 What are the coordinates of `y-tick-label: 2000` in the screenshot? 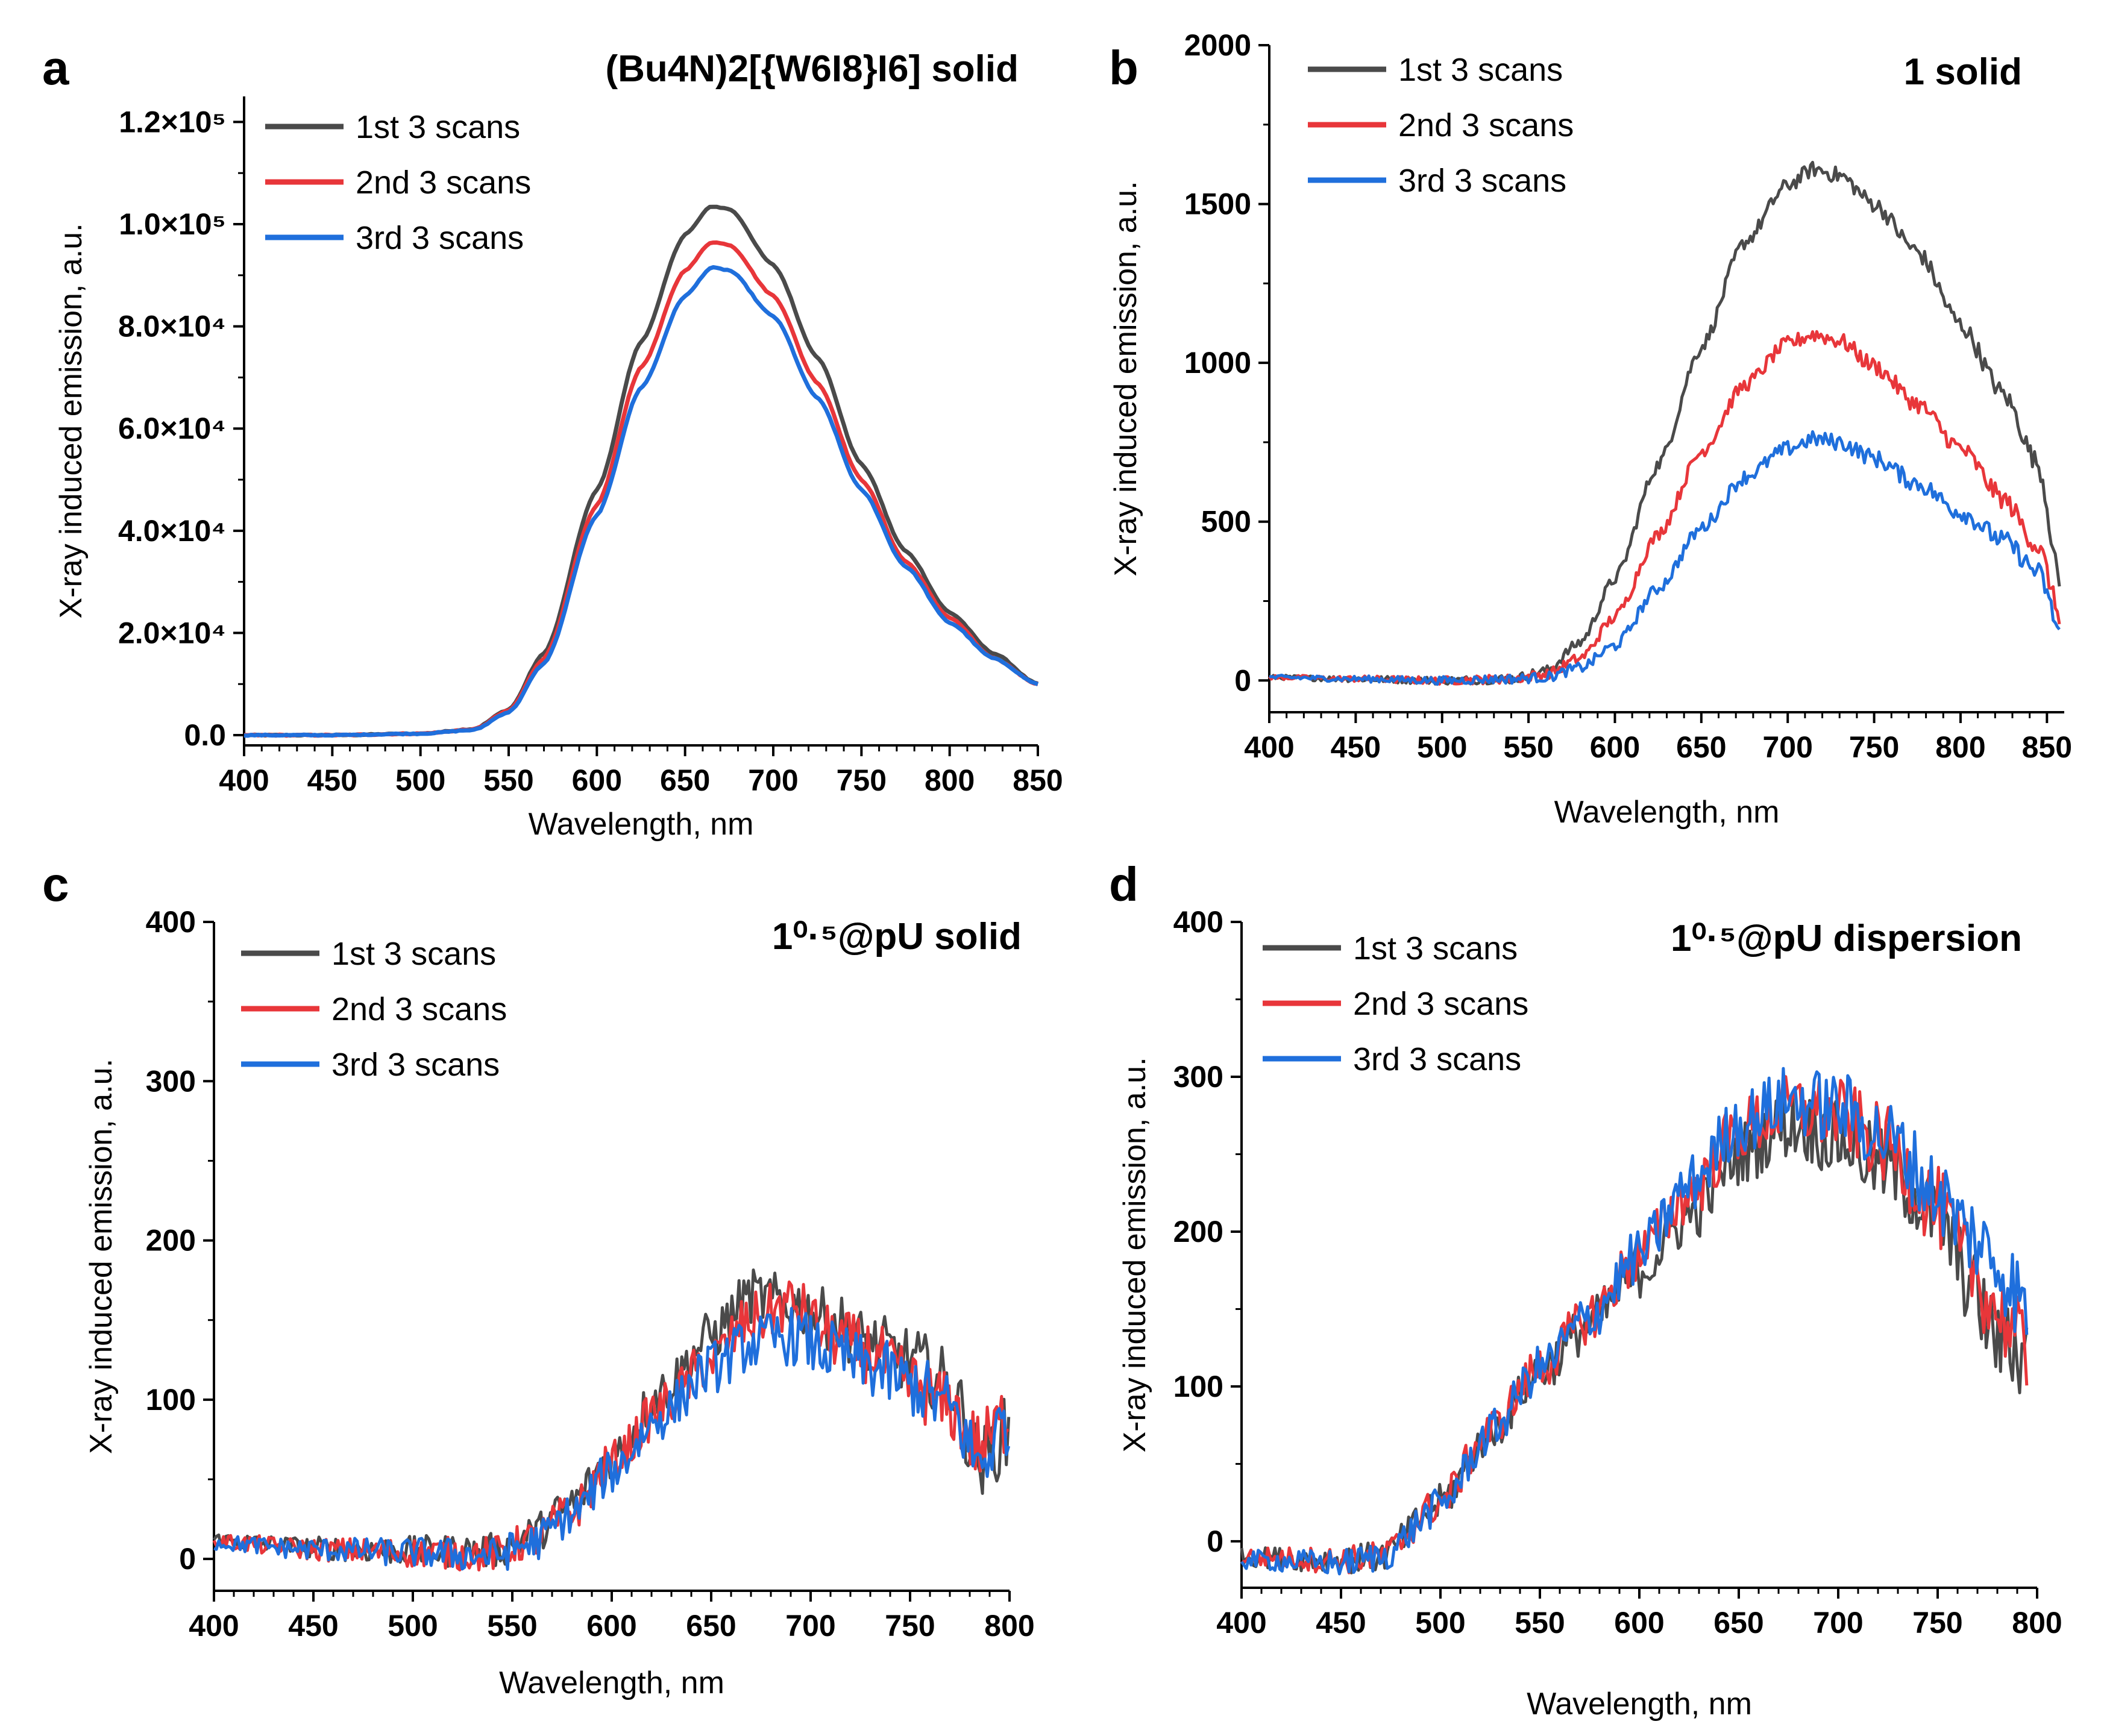 It's located at (1217, 45).